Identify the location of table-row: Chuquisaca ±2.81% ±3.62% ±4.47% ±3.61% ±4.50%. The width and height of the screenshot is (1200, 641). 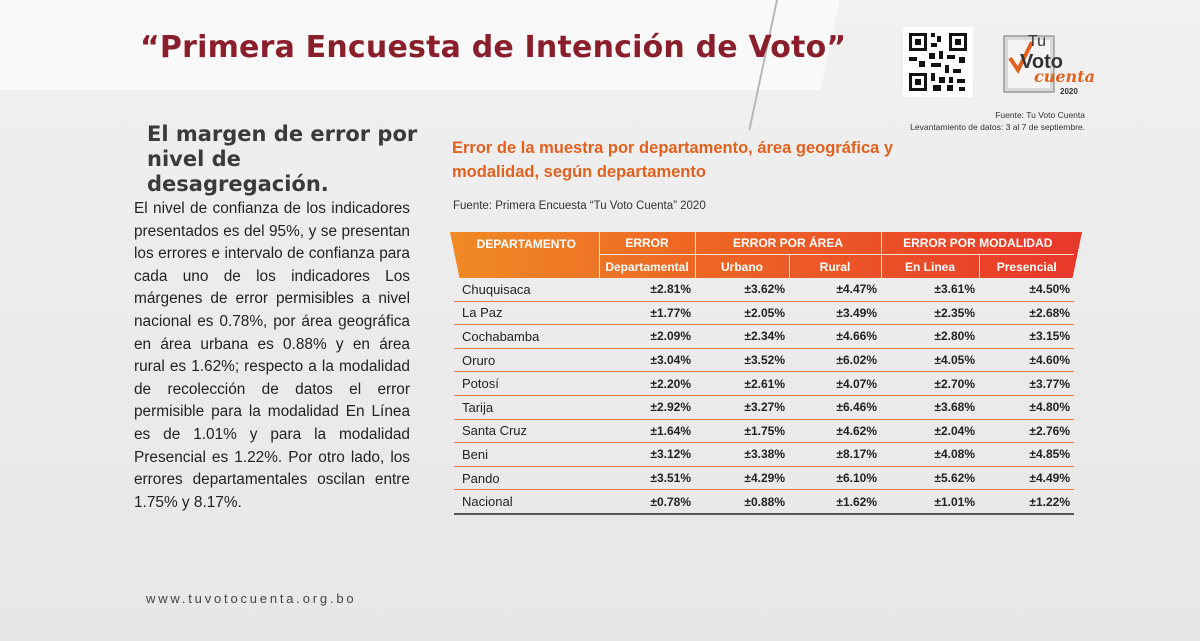
(764, 290).